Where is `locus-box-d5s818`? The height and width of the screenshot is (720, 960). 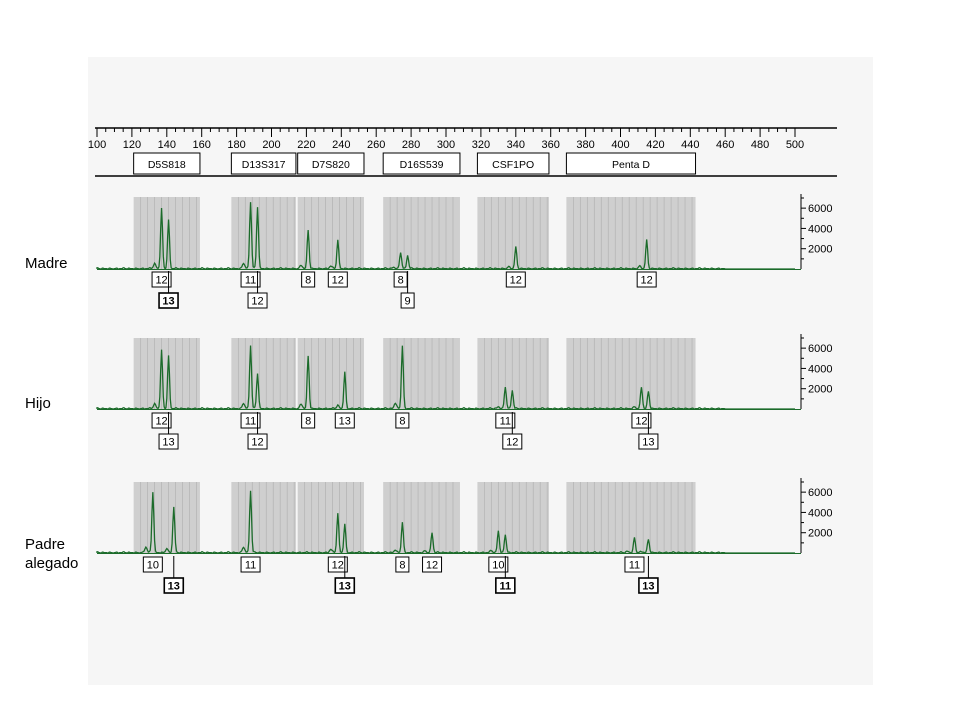 locus-box-d5s818 is located at coordinates (167, 163).